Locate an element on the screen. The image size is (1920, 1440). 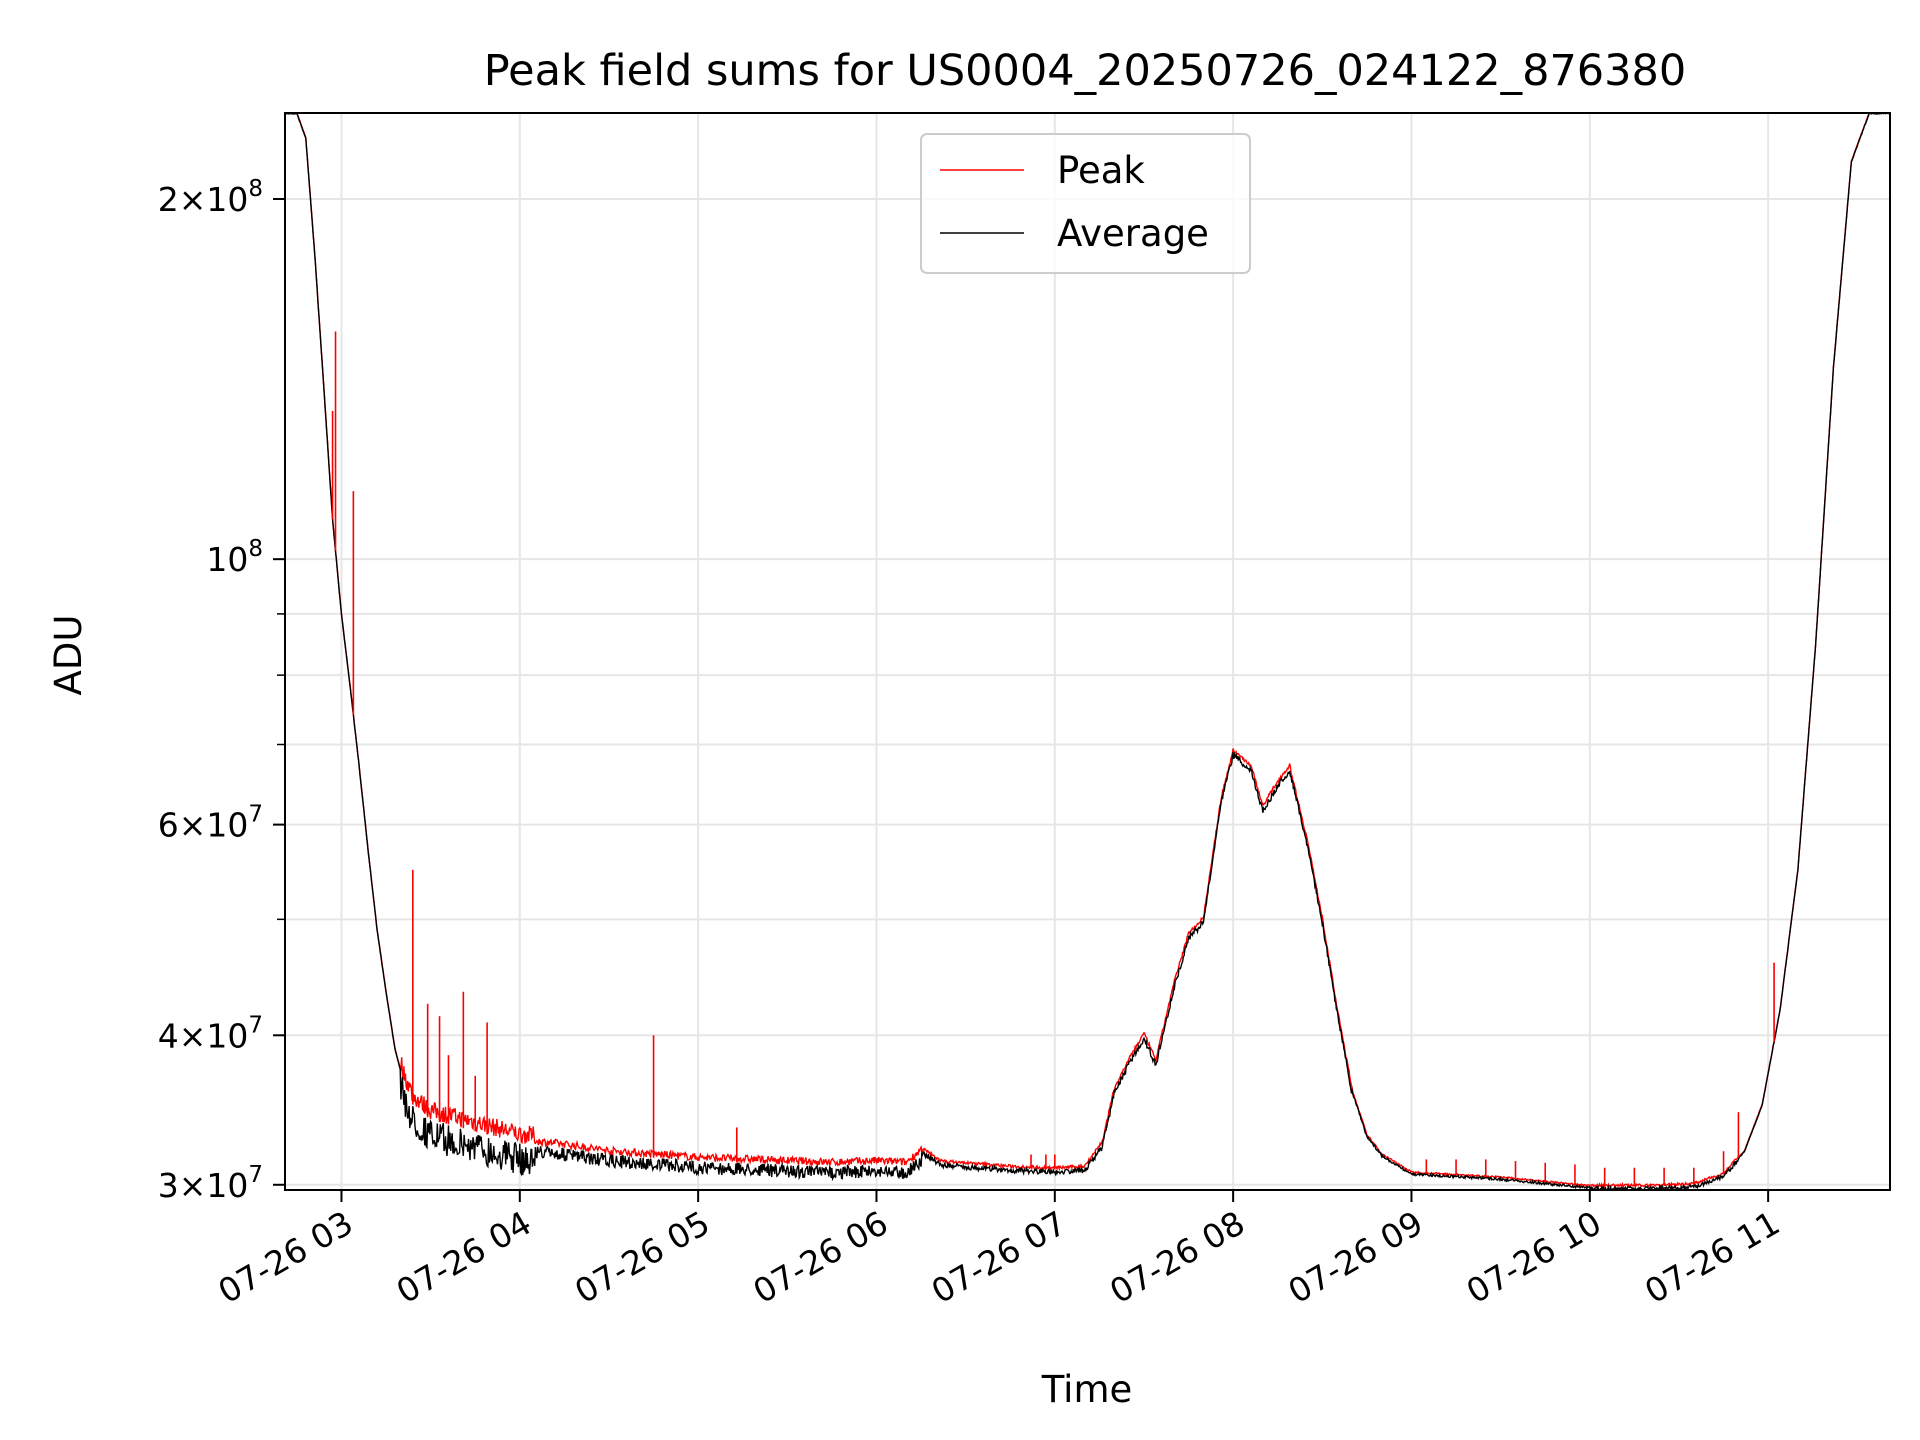
x-tick-label: 07-26 03 is located at coordinates (285, 1257).